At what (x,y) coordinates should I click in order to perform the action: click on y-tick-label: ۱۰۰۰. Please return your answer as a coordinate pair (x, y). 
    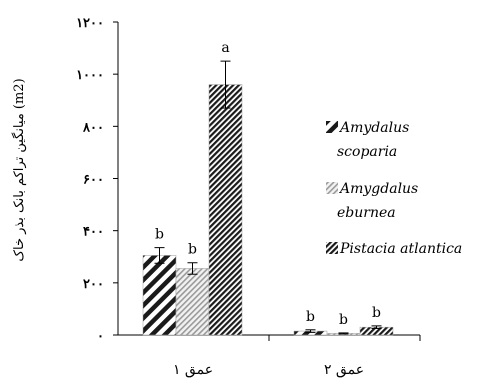
    Looking at the image, I should click on (90, 75).